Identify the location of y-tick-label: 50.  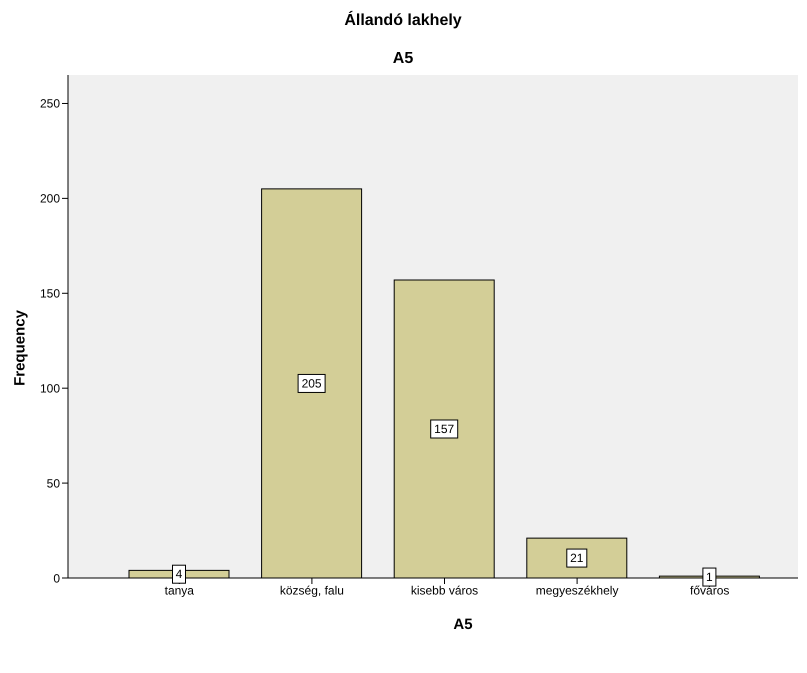
(53, 483).